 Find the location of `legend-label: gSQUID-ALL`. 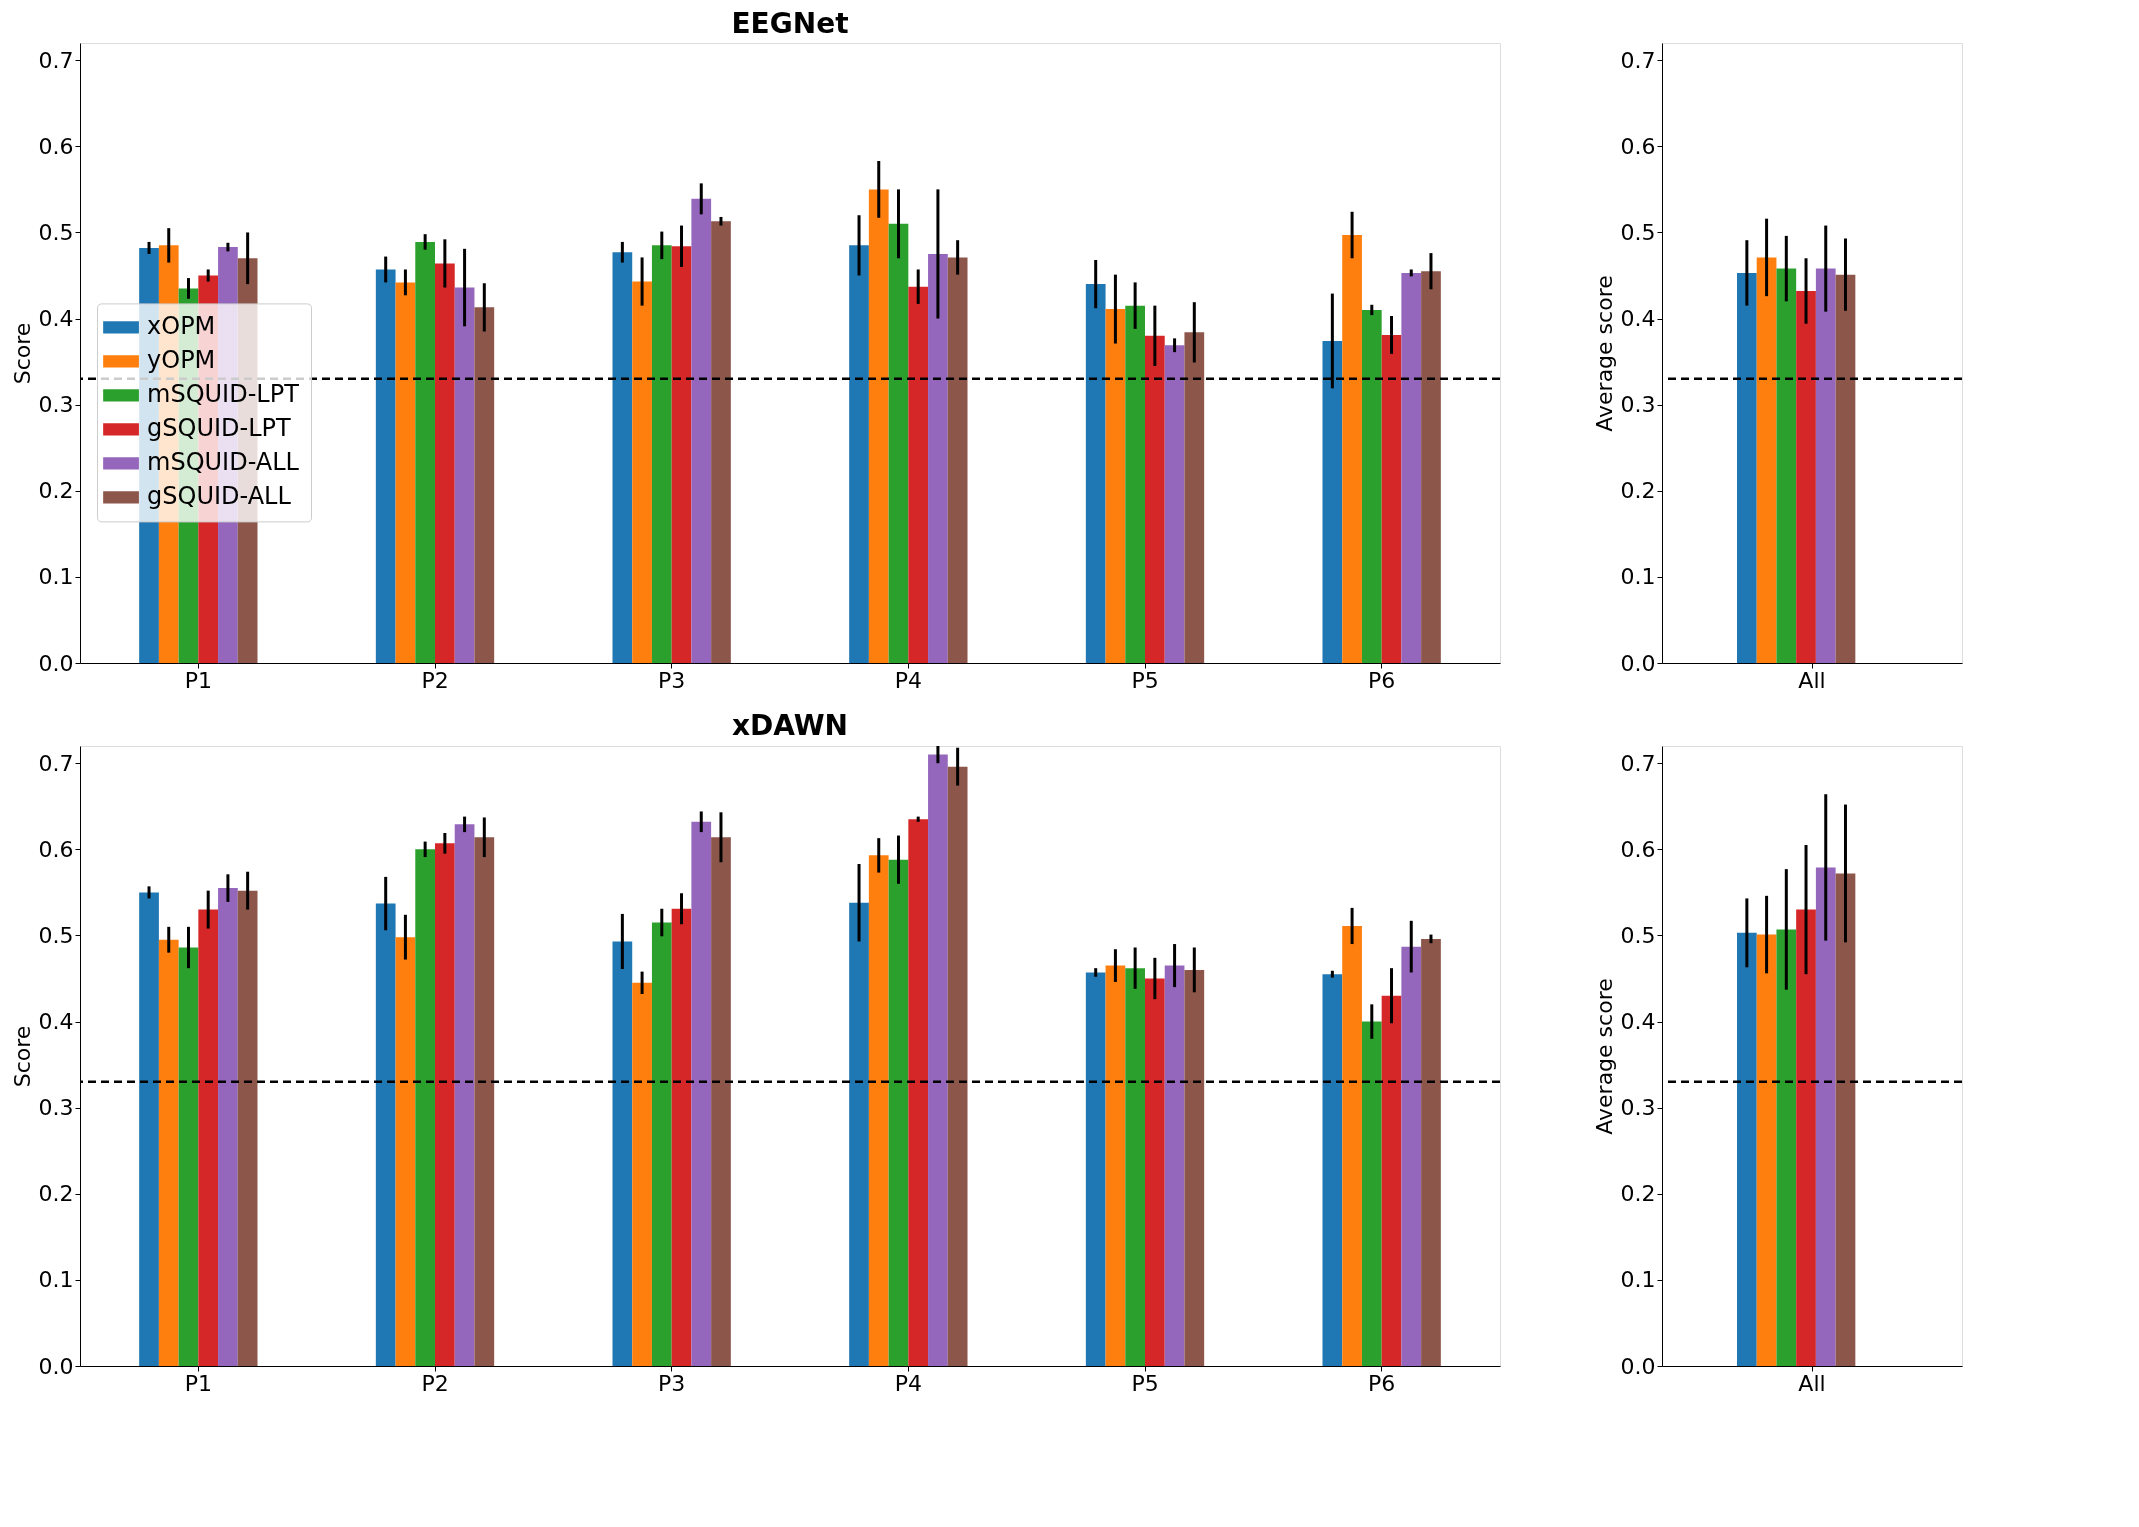

legend-label: gSQUID-ALL is located at coordinates (219, 496).